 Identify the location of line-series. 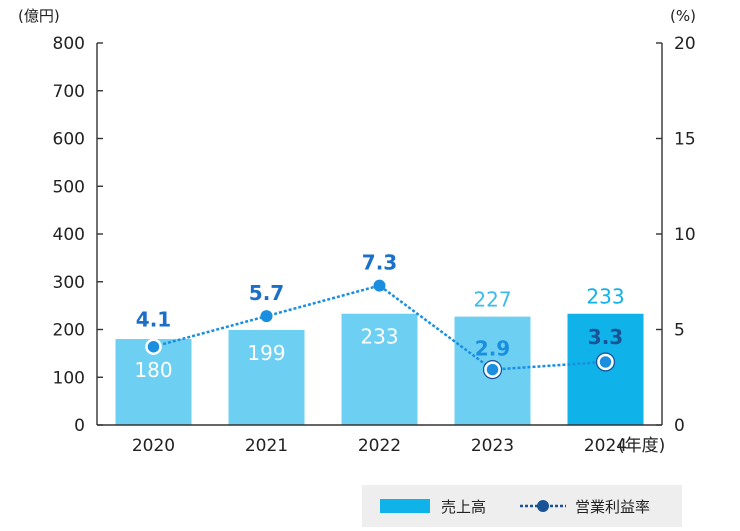
(380, 329).